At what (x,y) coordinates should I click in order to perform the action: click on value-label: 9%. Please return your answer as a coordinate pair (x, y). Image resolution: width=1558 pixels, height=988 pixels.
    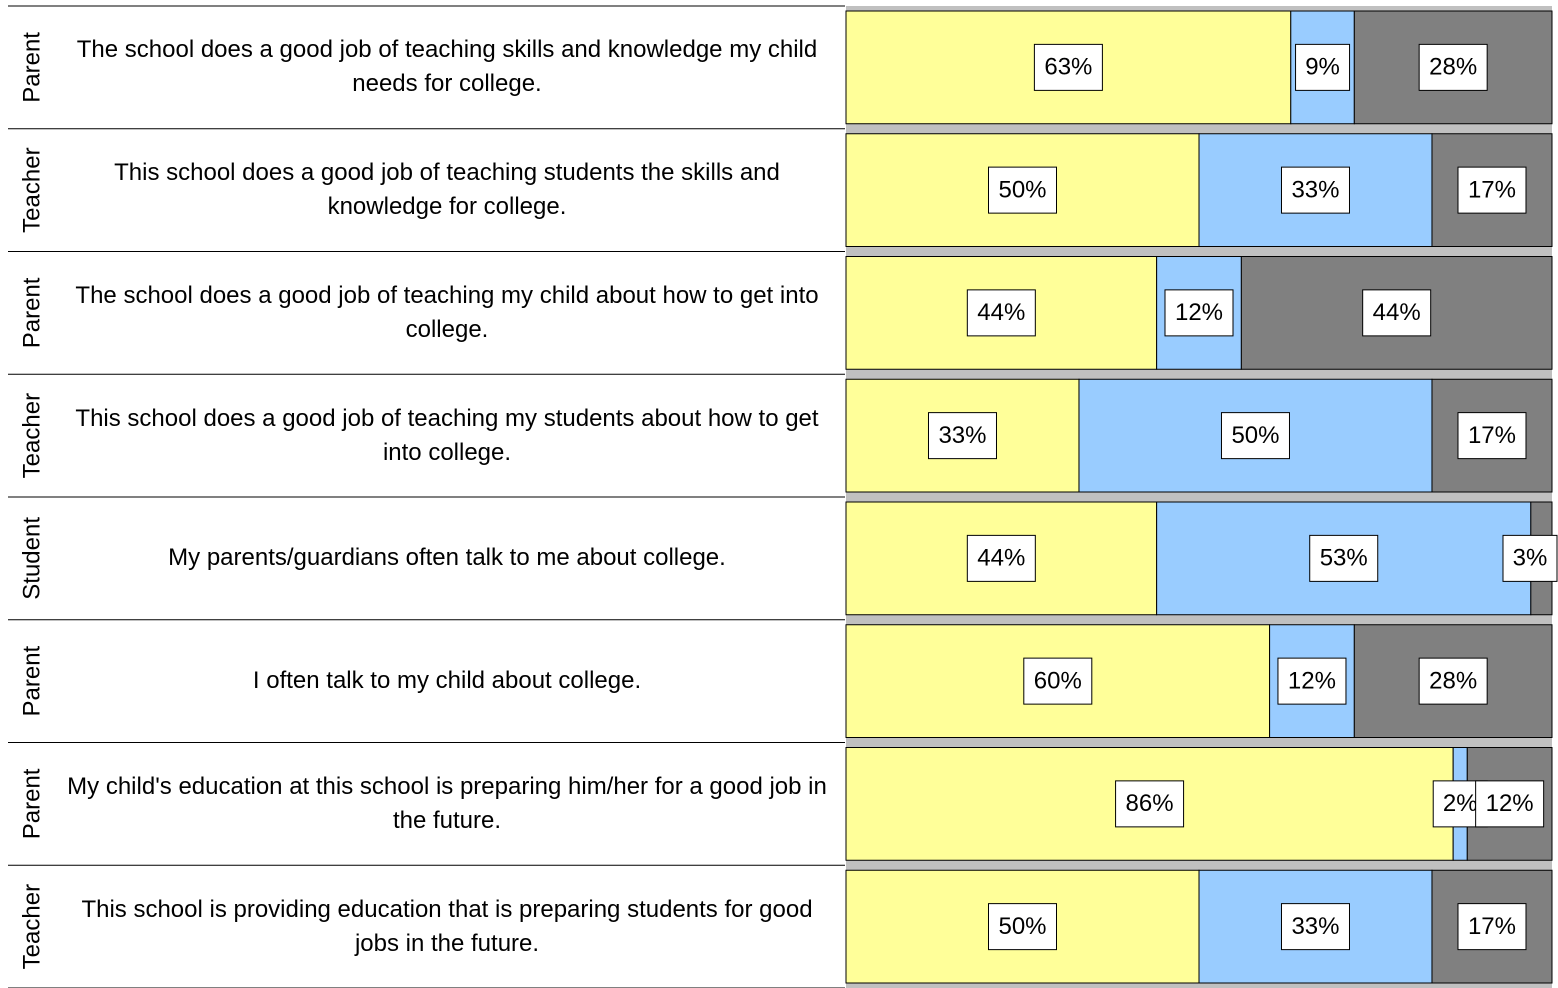
    Looking at the image, I should click on (1322, 67).